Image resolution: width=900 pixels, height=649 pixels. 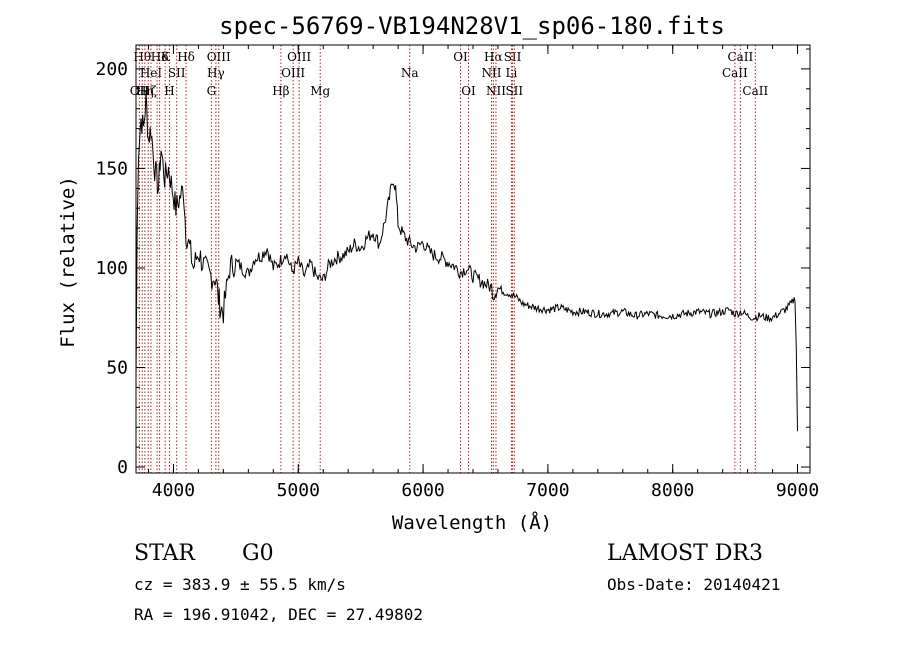 I want to click on y-tick-label-3: 150, so click(x=111, y=168).